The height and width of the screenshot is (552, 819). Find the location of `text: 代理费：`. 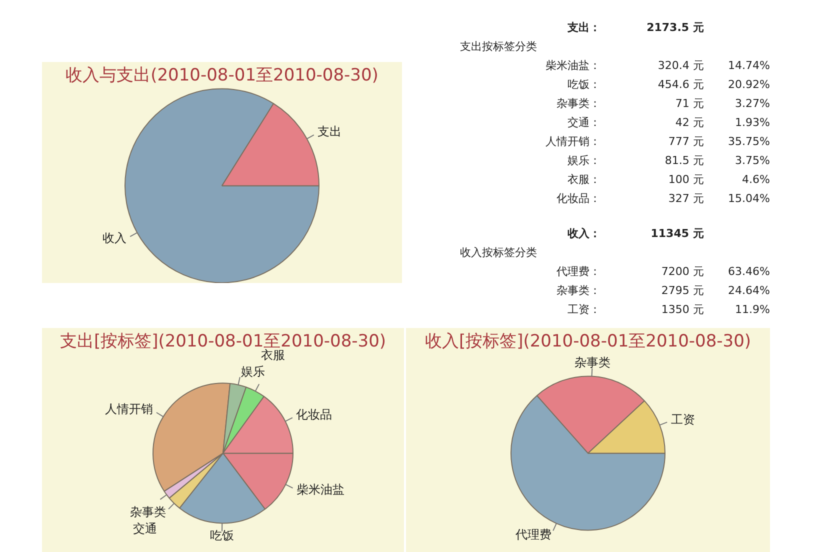

text: 代理费： is located at coordinates (578, 272).